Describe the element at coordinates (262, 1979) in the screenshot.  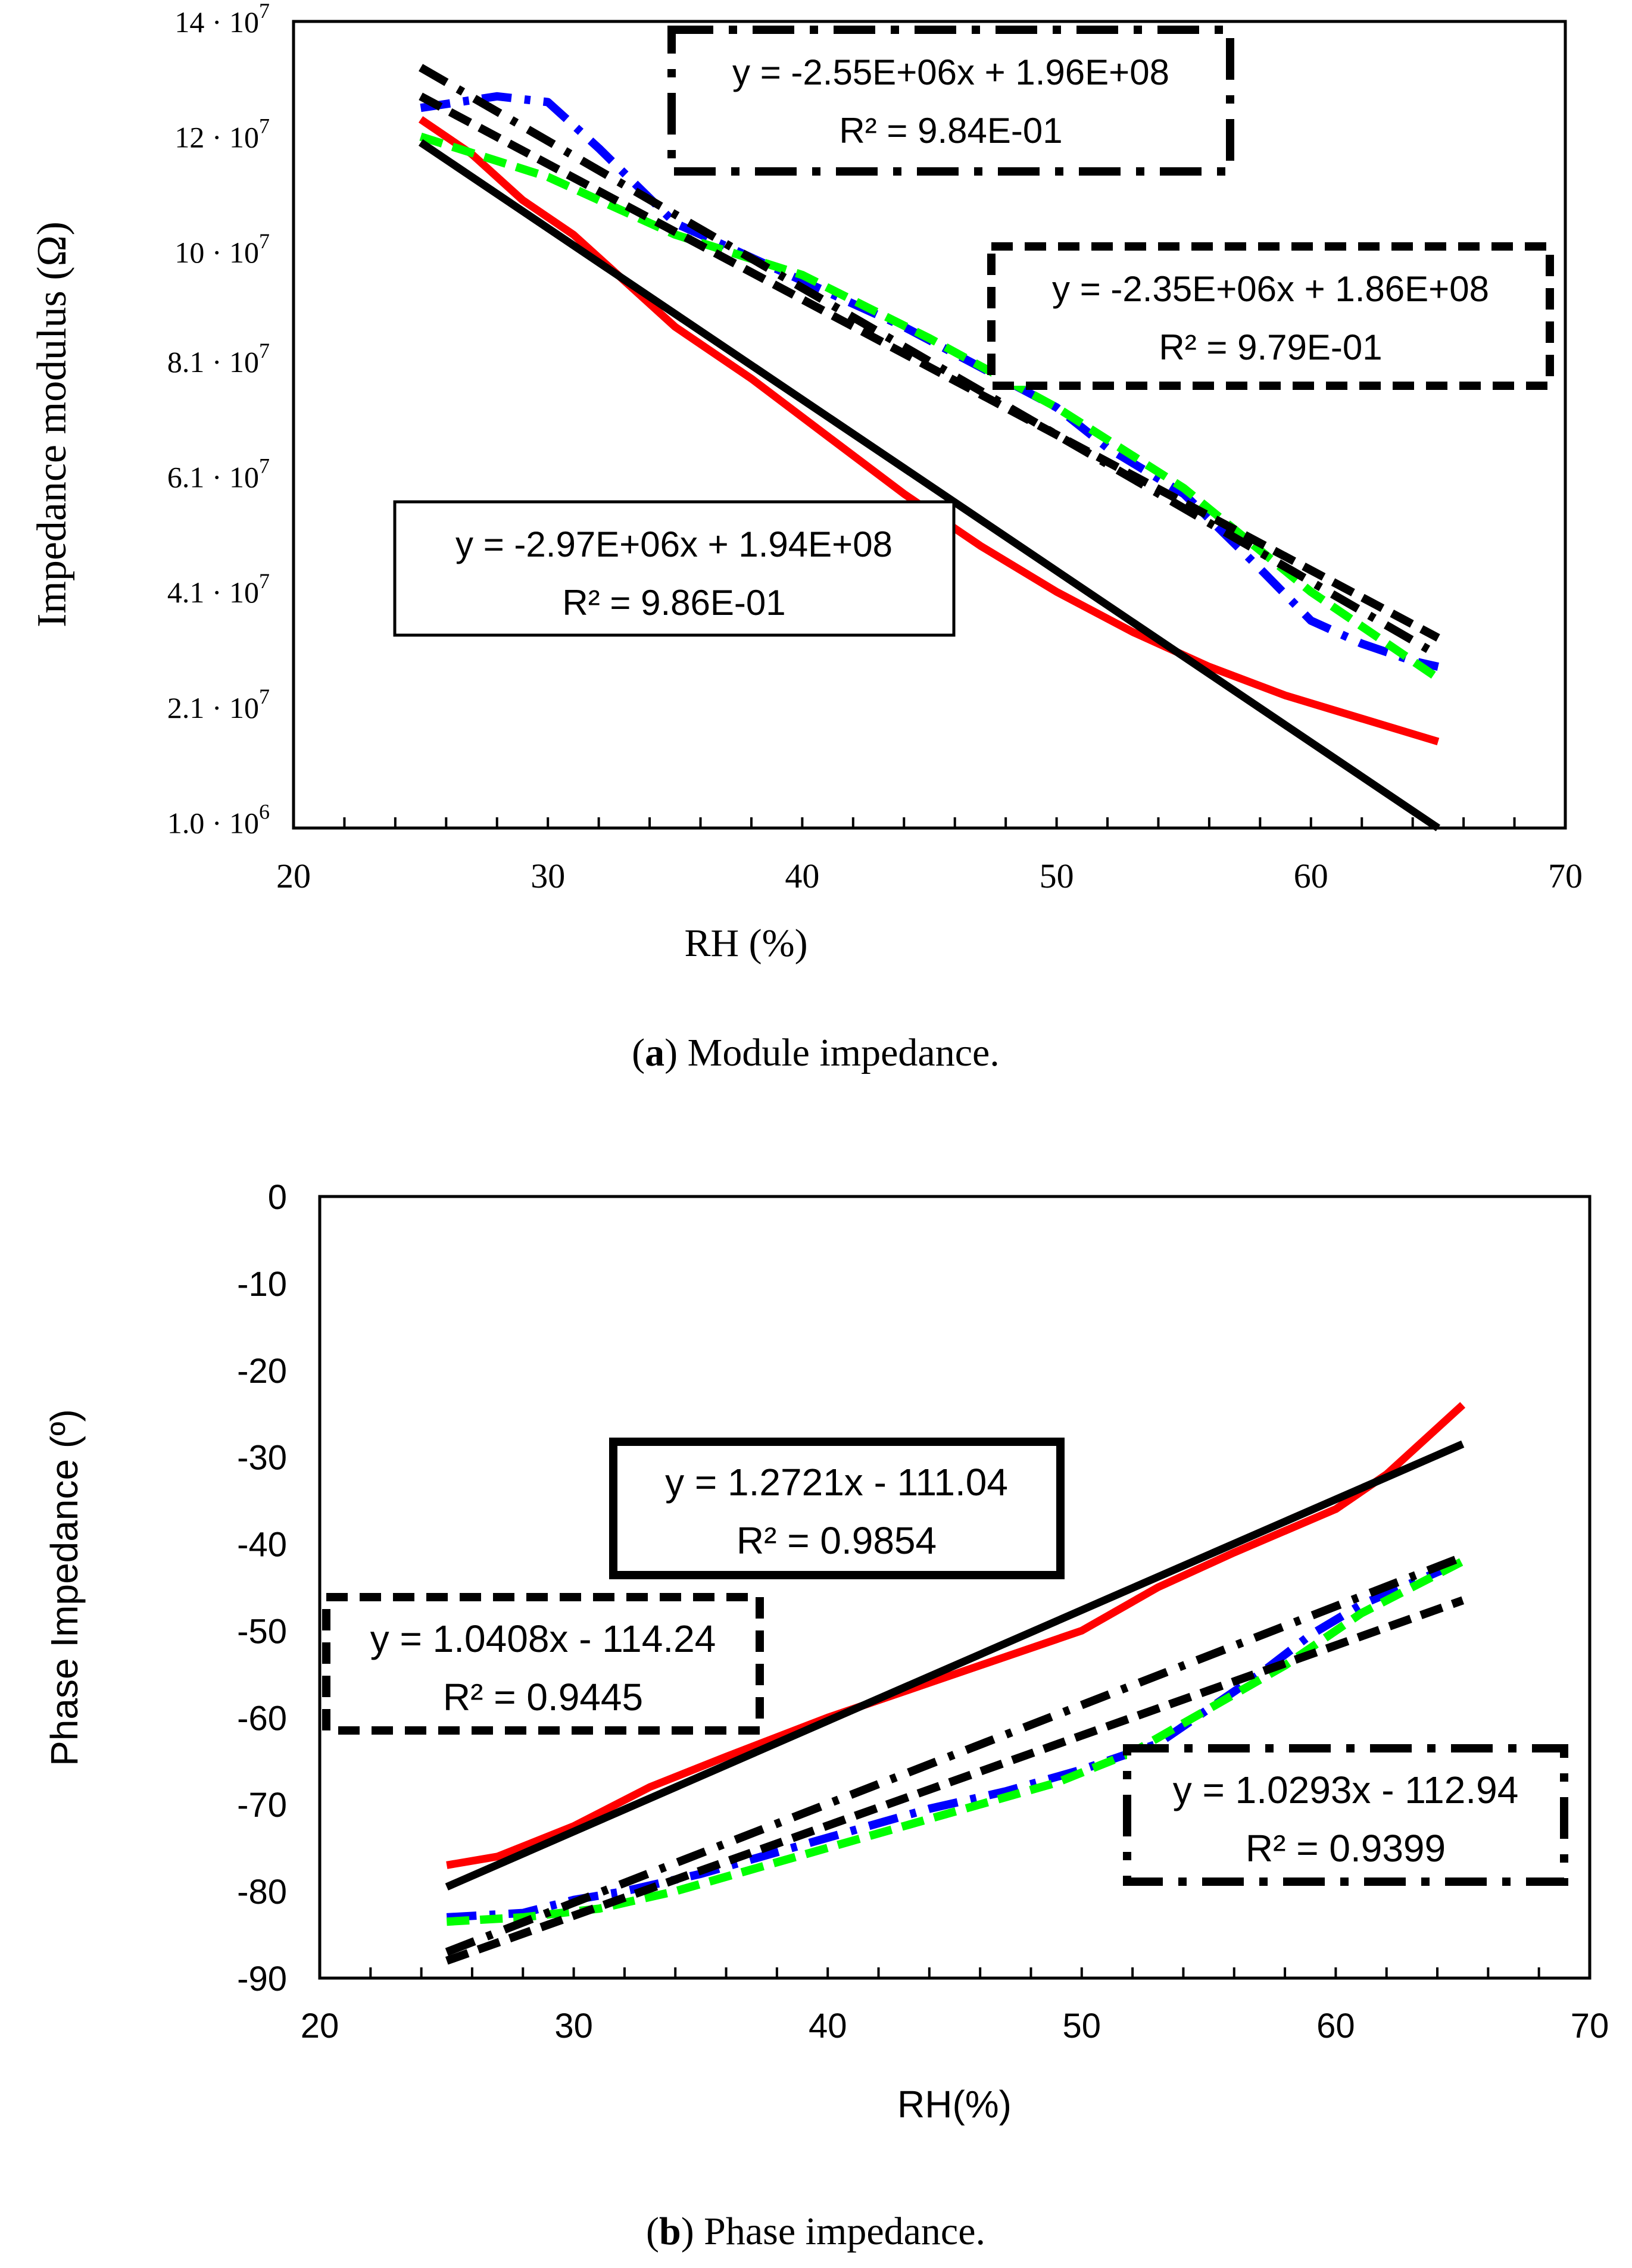
I see `y-tick-label: -90` at that location.